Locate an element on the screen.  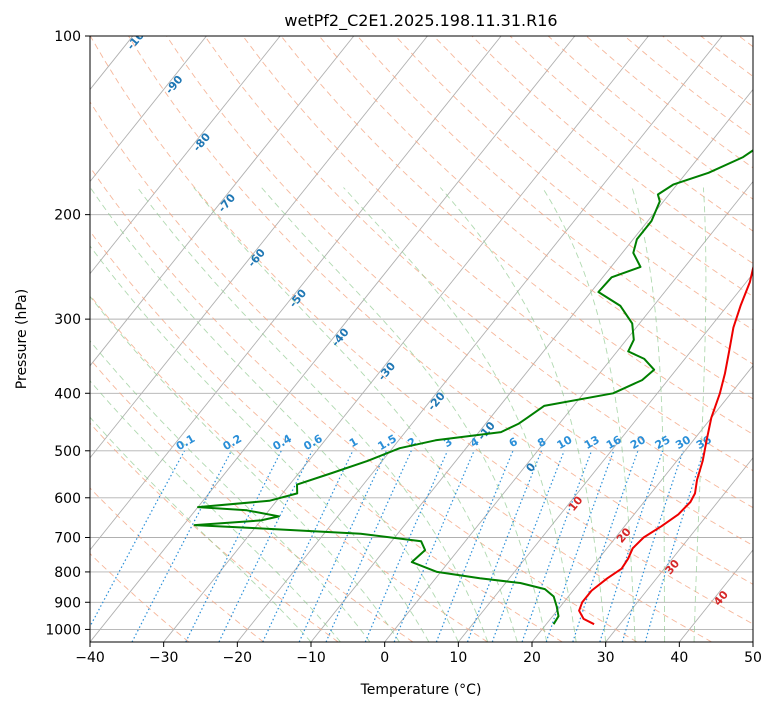
mixing-ratio-label: 30 is located at coordinates (683, 442).